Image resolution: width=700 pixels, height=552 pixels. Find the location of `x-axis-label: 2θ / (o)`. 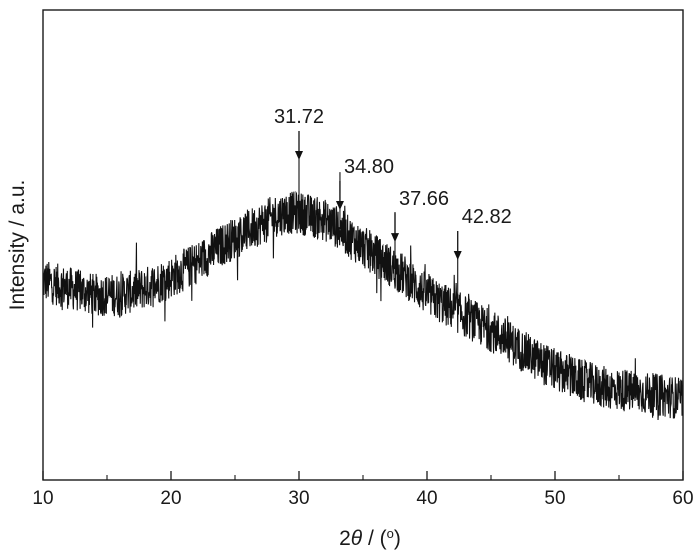

x-axis-label: 2θ / (o) is located at coordinates (370, 538).